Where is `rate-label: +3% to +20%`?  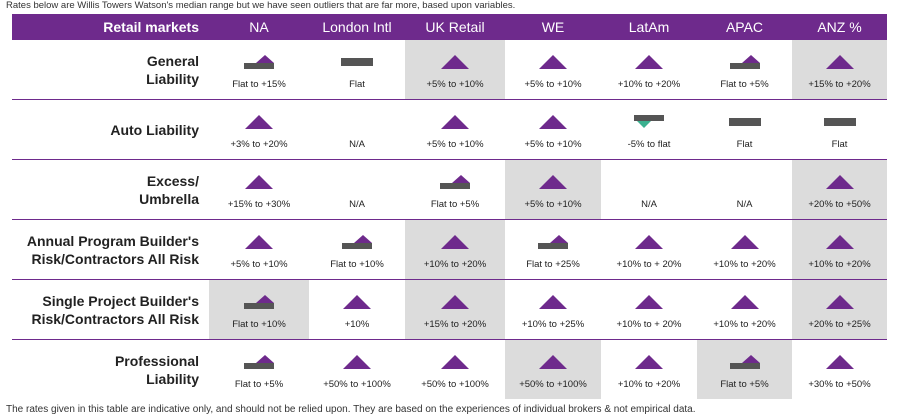
rate-label: +3% to +20% is located at coordinates (259, 144).